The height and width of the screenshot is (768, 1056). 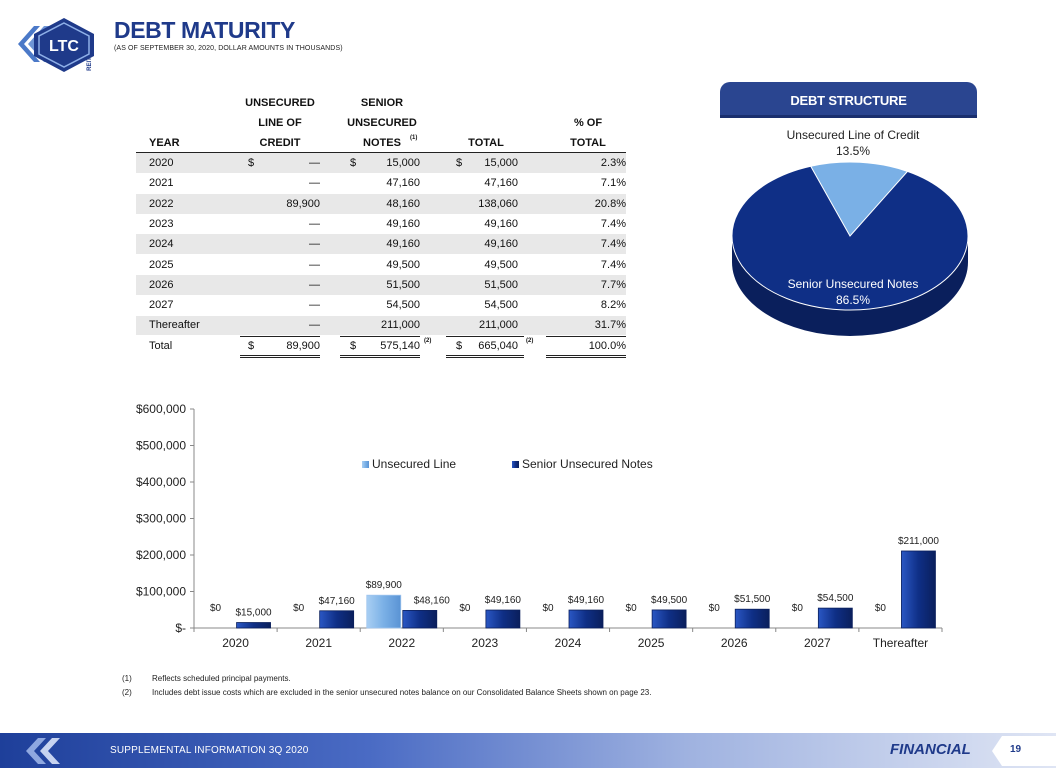 I want to click on bar-unsecured-line, so click(x=384, y=611).